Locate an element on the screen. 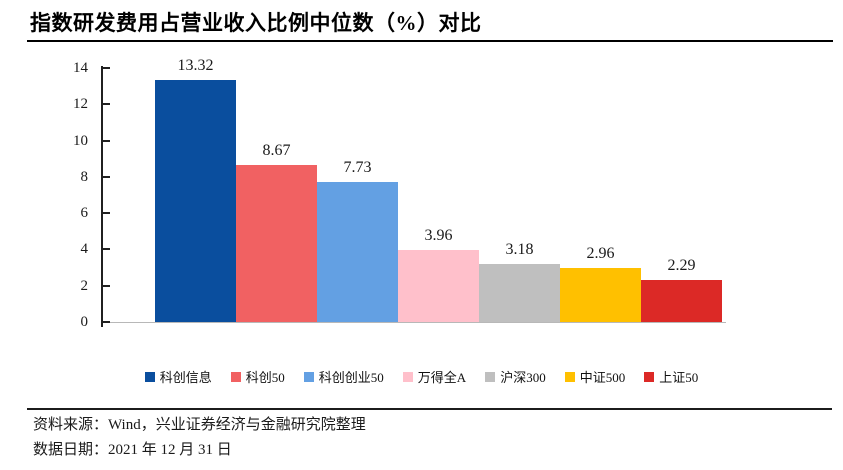 The width and height of the screenshot is (843, 470). title-underline is located at coordinates (430, 41).